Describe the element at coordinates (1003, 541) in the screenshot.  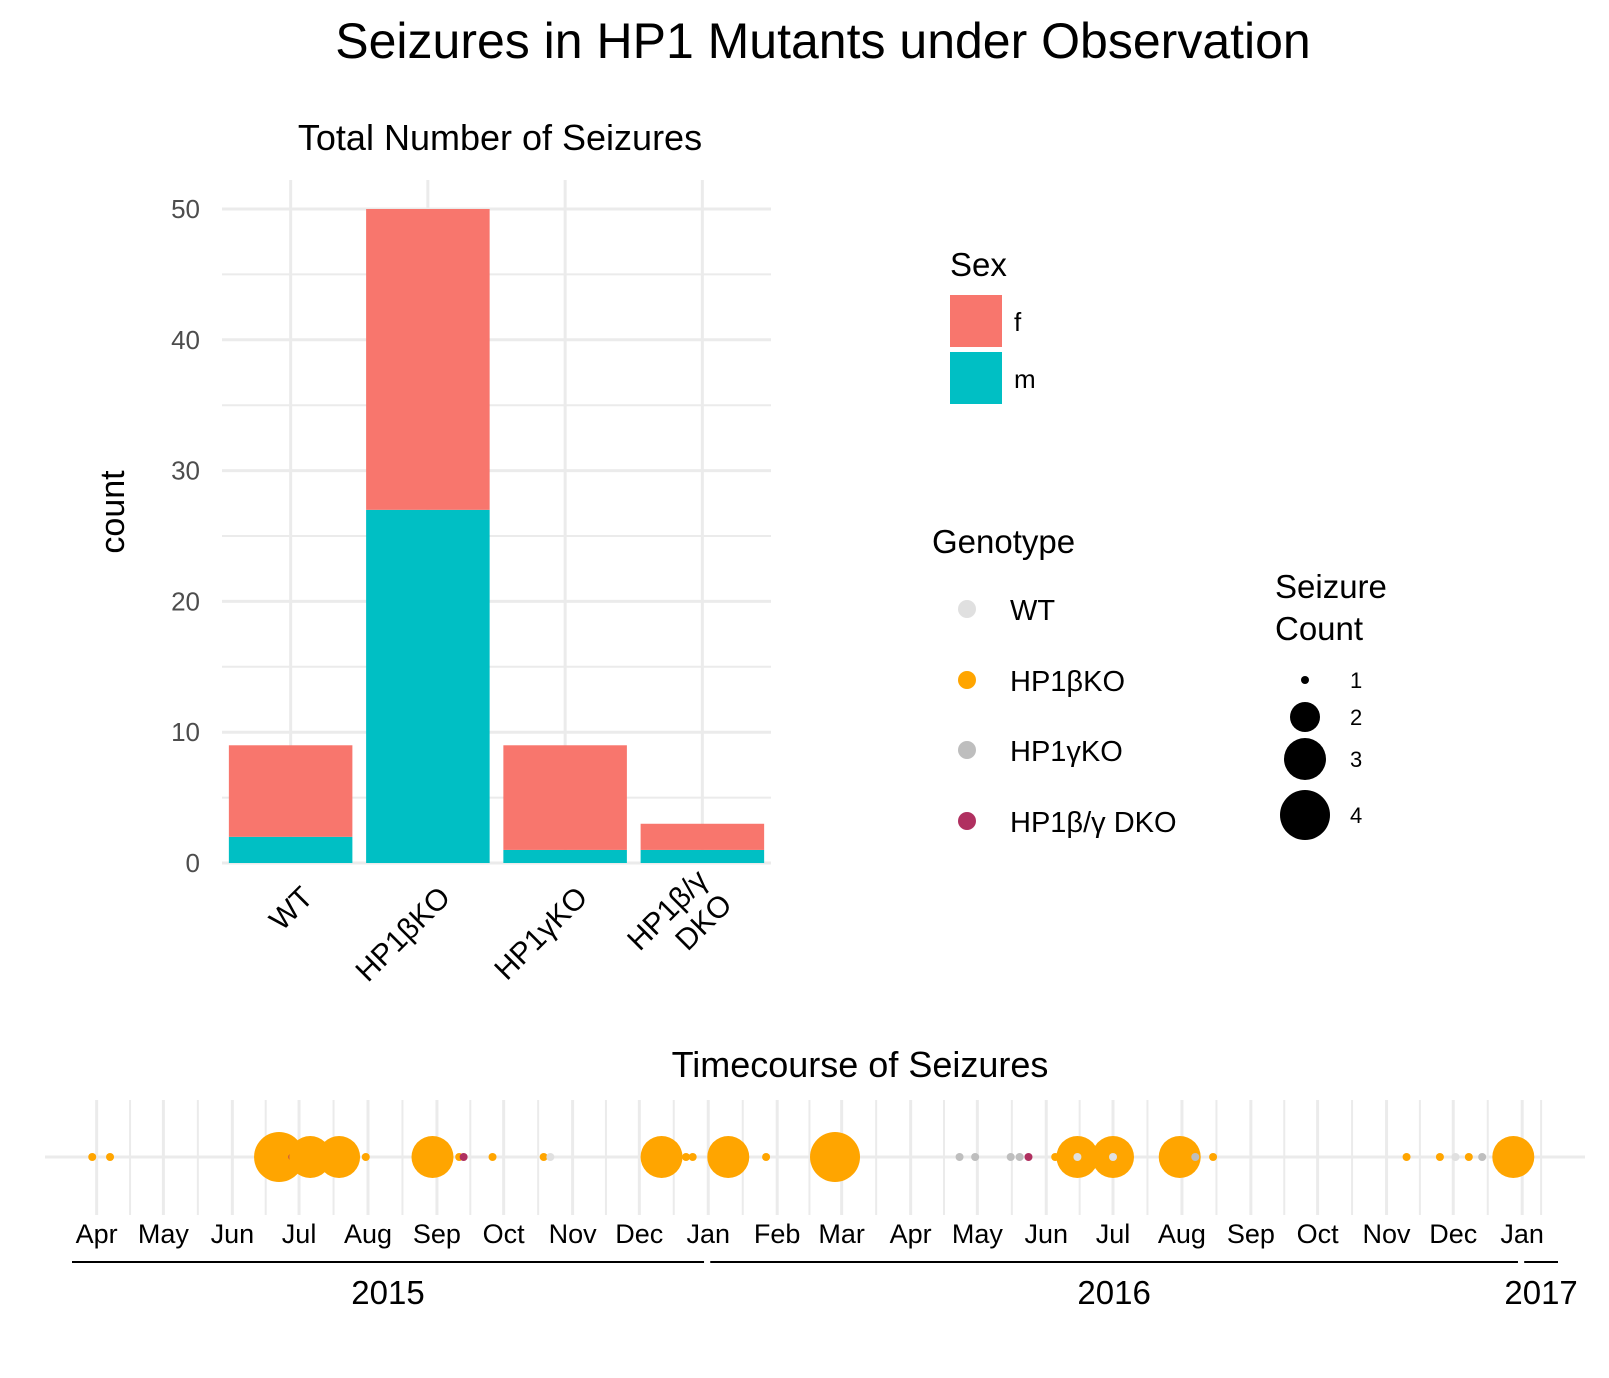
I see `legend-genotype-title: Genotype` at that location.